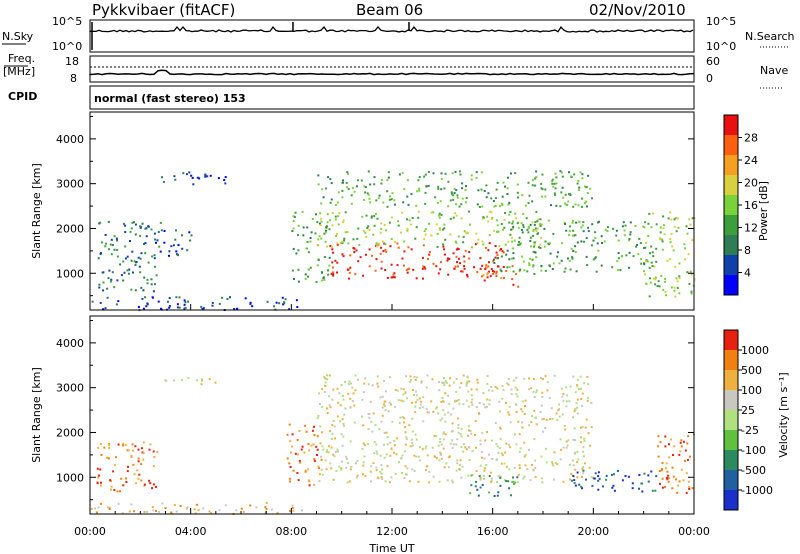 Image resolution: width=800 pixels, height=554 pixels. Describe the element at coordinates (392, 69) in the screenshot. I see `freq-strip-frame` at that location.